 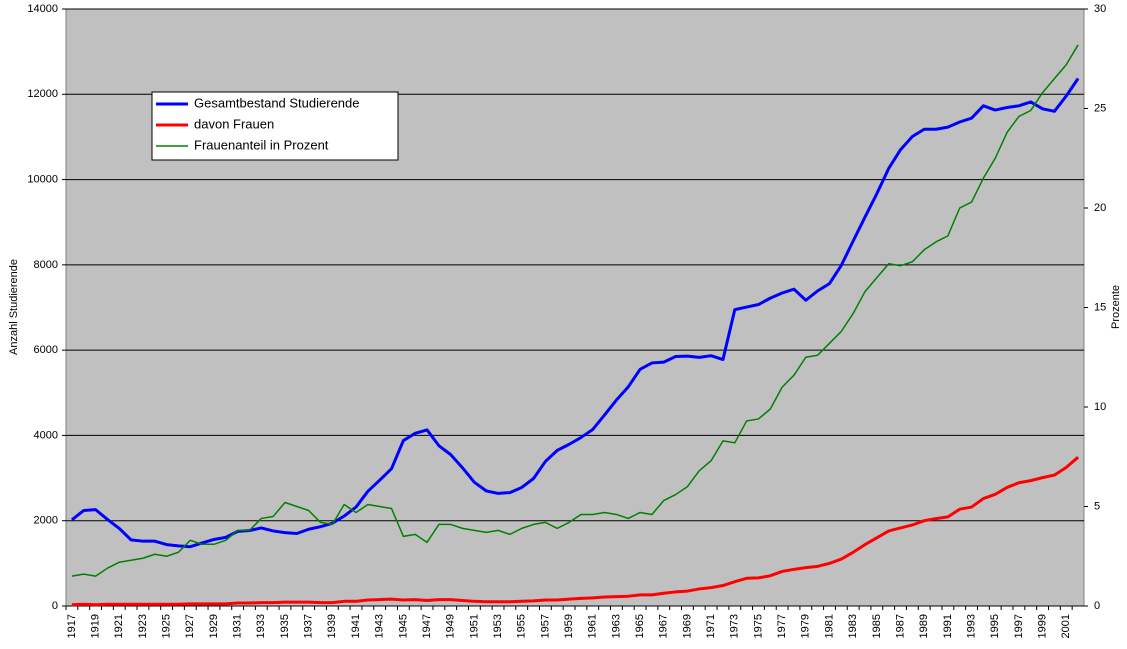 I want to click on x-tick-label: 1981, so click(x=829, y=626).